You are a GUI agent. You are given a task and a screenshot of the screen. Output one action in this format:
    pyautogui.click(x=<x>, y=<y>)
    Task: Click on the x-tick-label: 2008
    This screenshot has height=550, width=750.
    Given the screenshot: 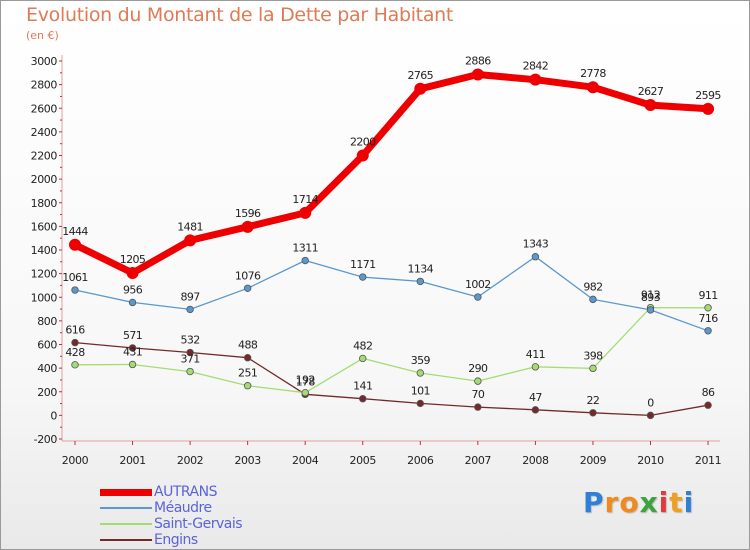 What is the action you would take?
    pyautogui.click(x=535, y=460)
    